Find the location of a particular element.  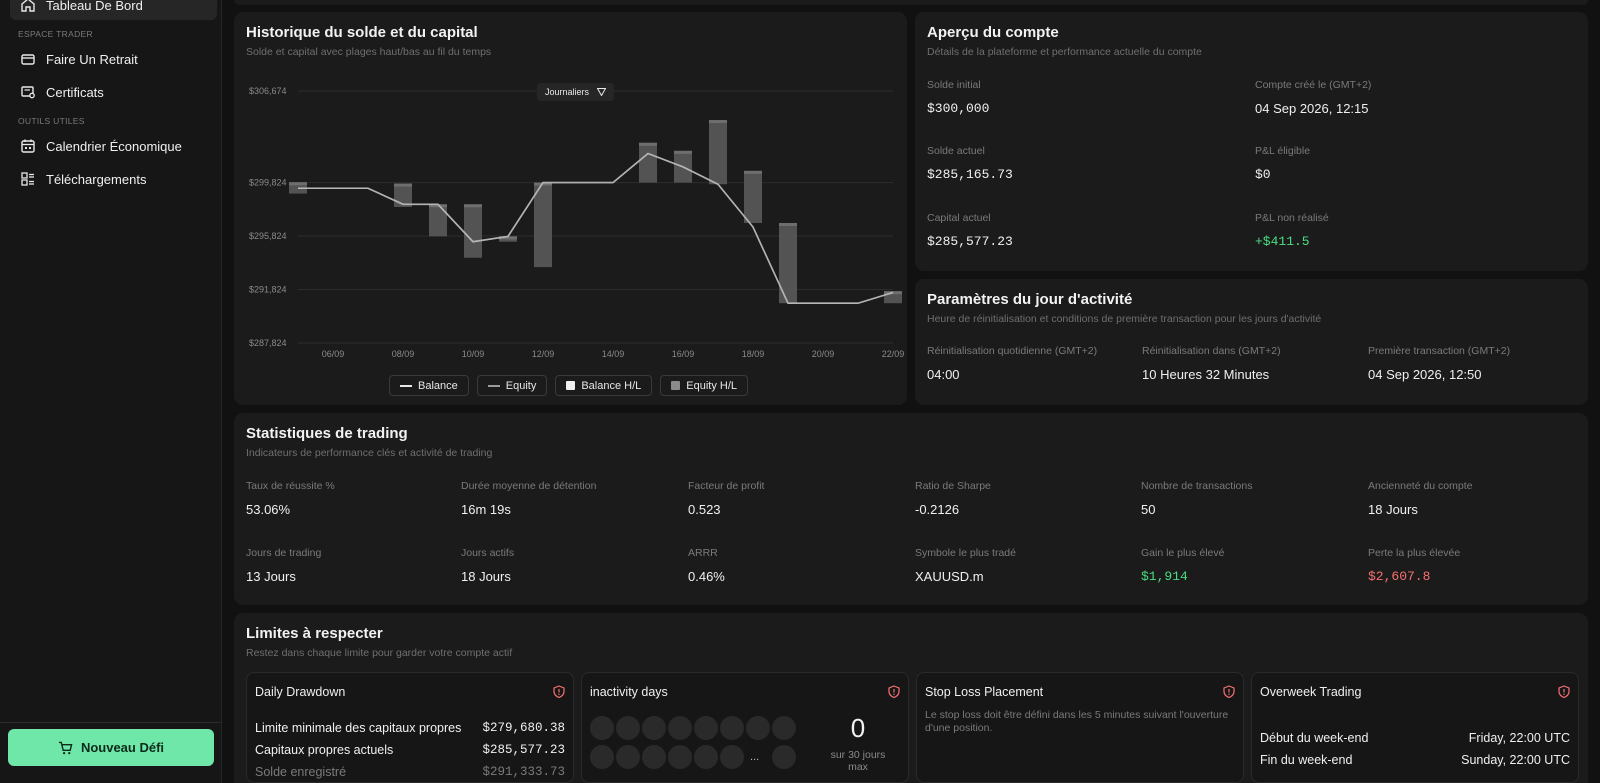

legend-label: Equity H/L is located at coordinates (712, 385).